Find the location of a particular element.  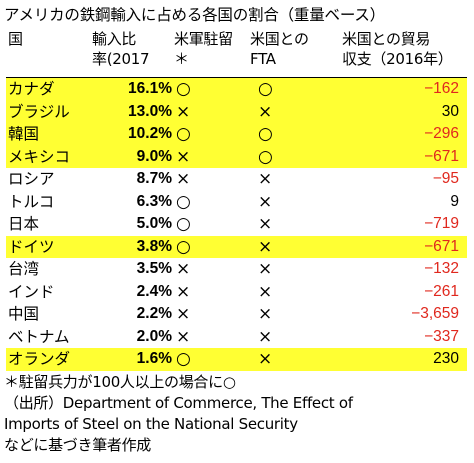

trade-balance-cell: −95 is located at coordinates (445, 178).